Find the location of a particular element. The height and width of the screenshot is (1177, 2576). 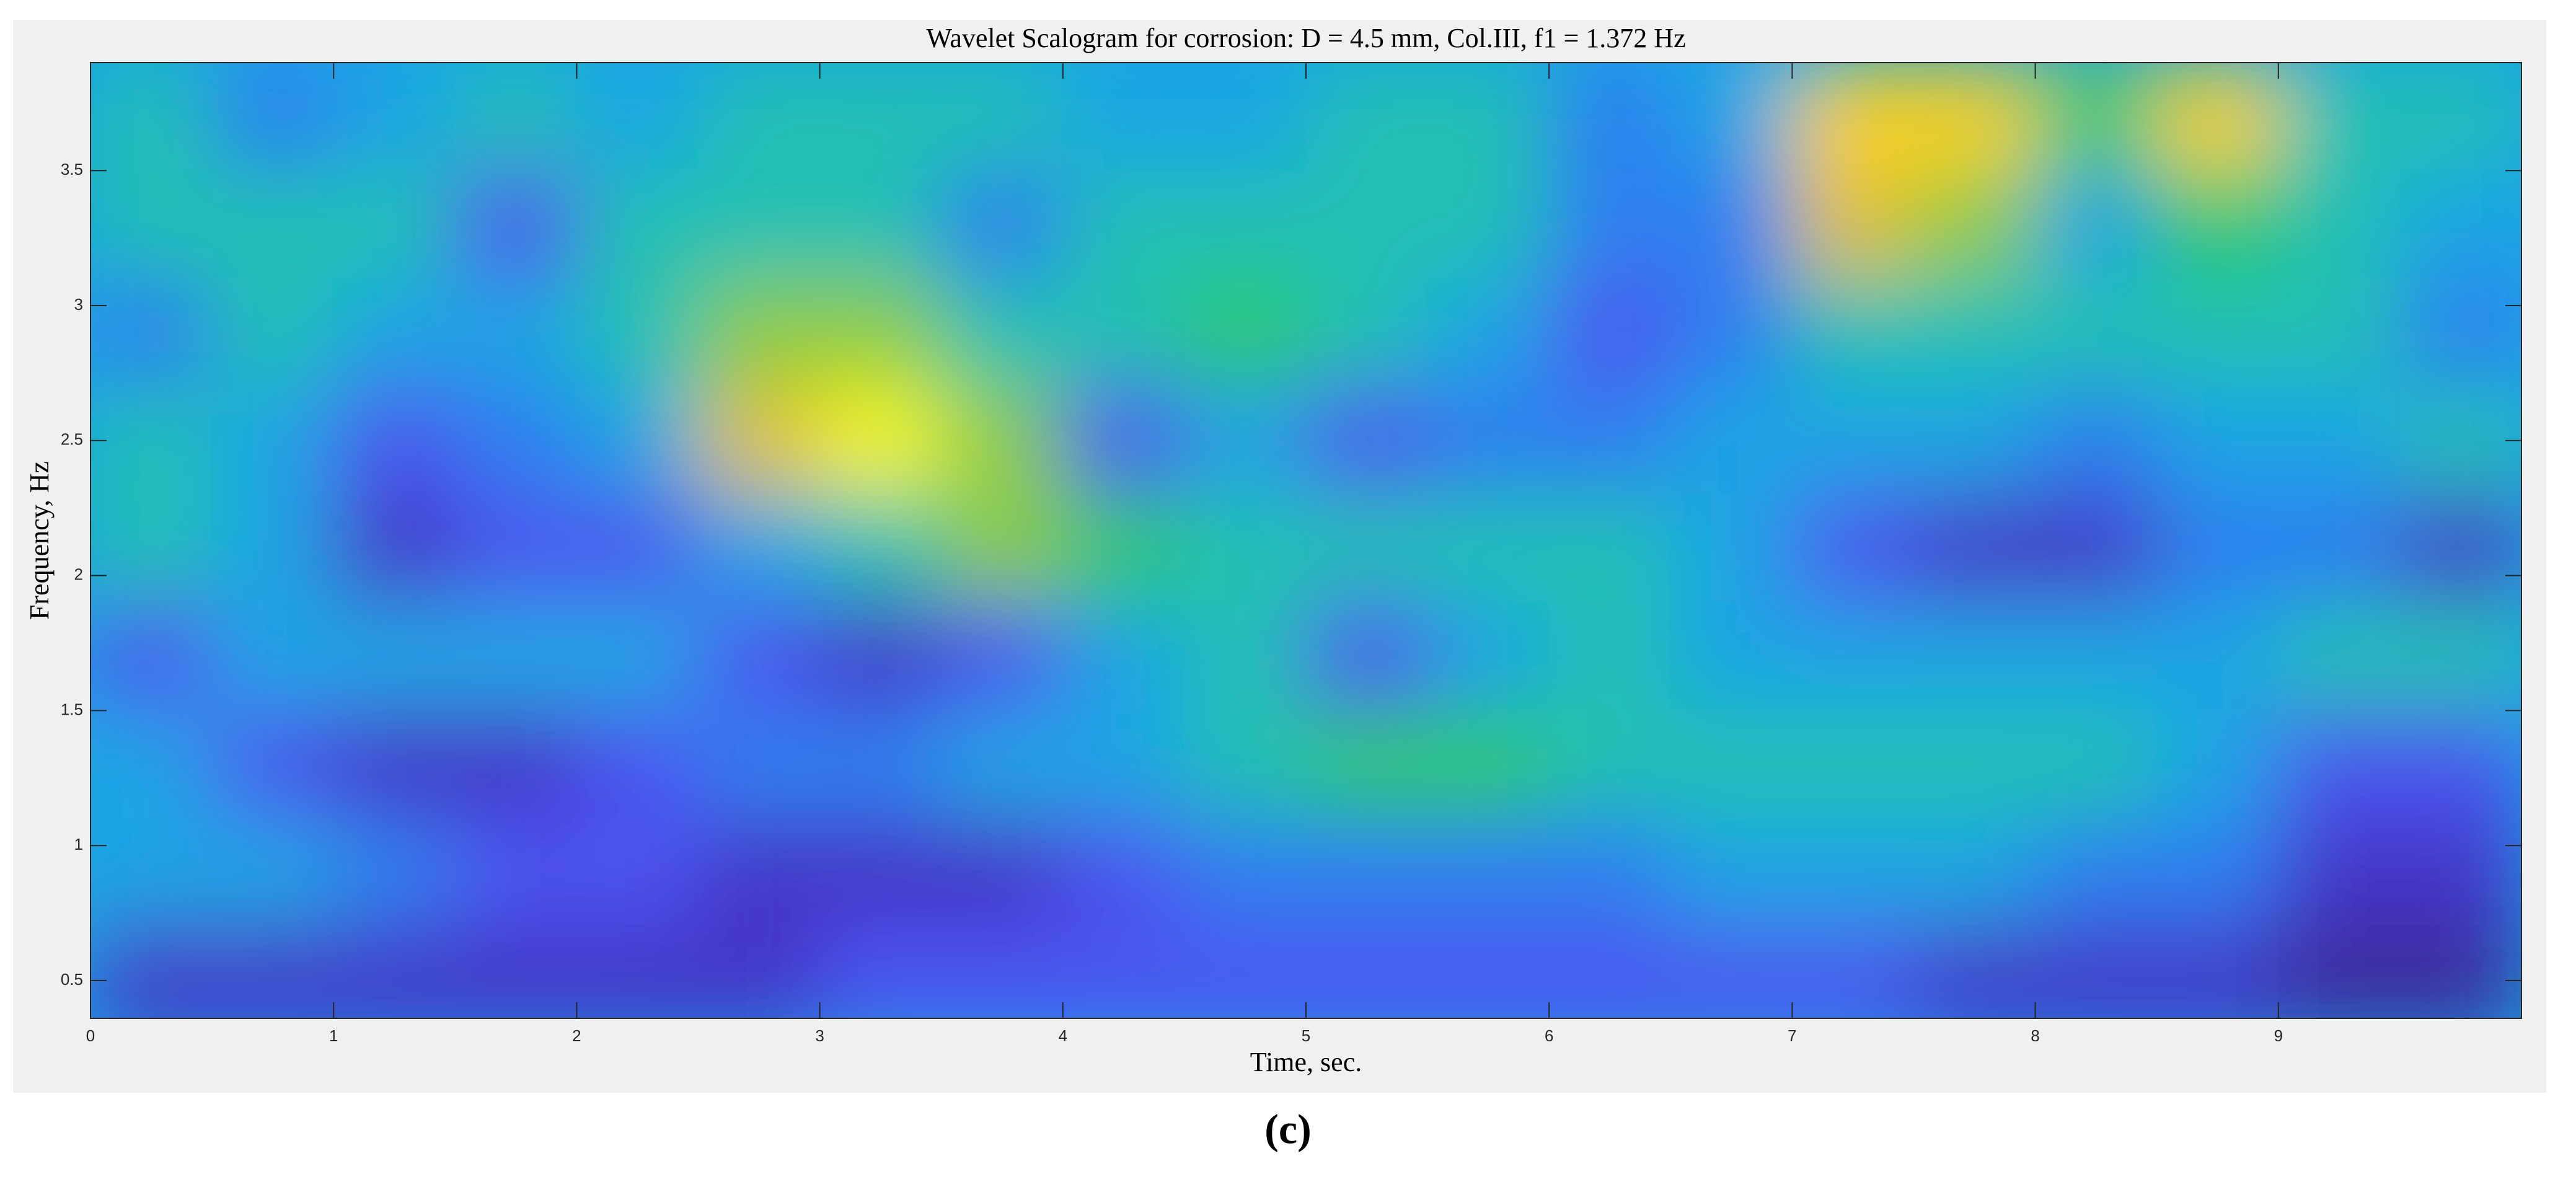

y-tick-label: 3 is located at coordinates (78, 304).